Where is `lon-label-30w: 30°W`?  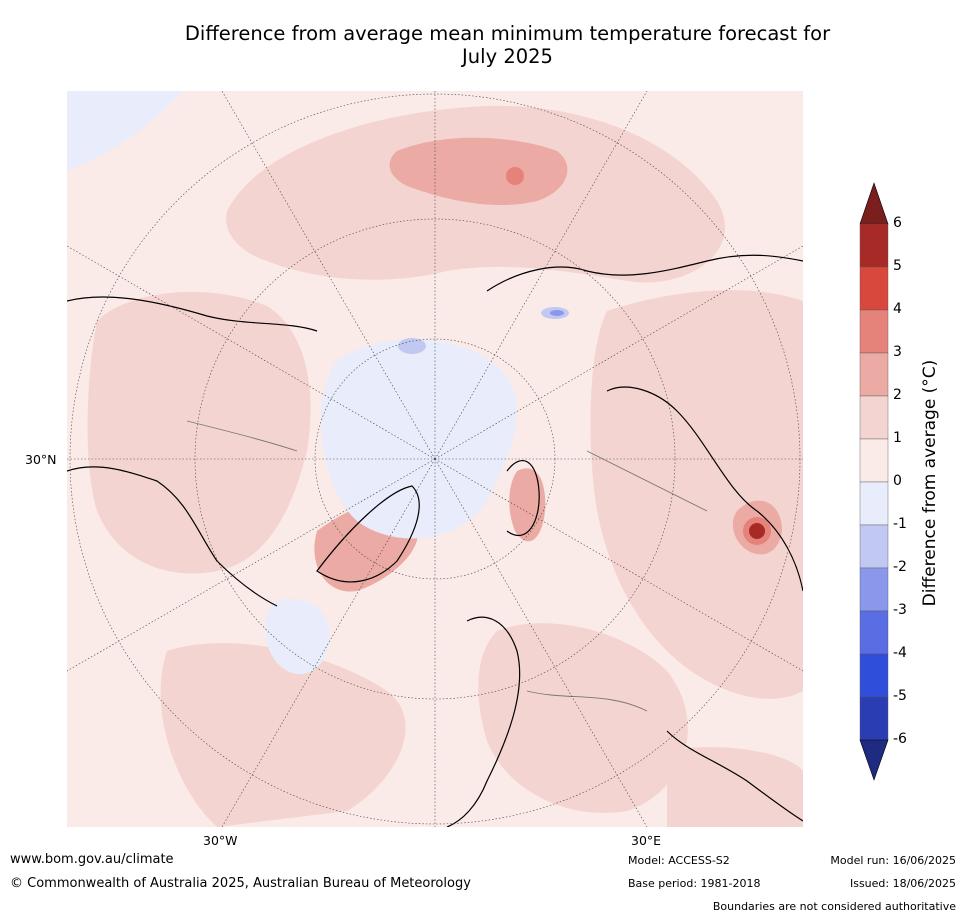 lon-label-30w: 30°W is located at coordinates (220, 840).